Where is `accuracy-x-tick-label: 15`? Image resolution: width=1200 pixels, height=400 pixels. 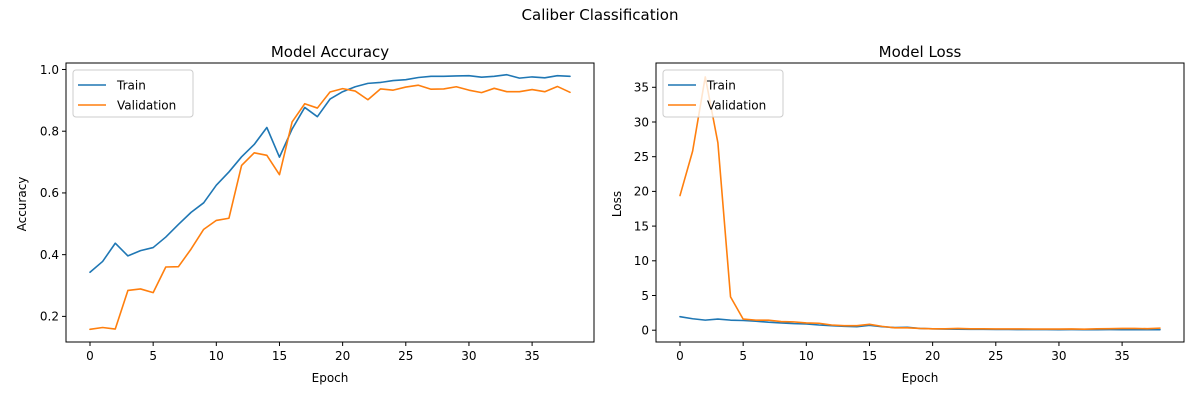
accuracy-x-tick-label: 15 is located at coordinates (279, 356).